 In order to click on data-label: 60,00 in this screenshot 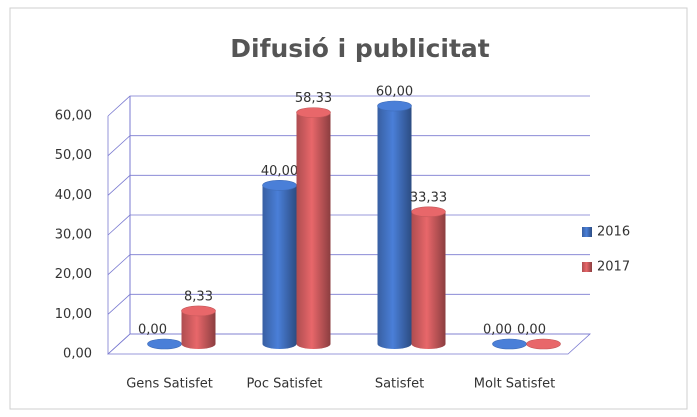, I will do `click(394, 92)`.